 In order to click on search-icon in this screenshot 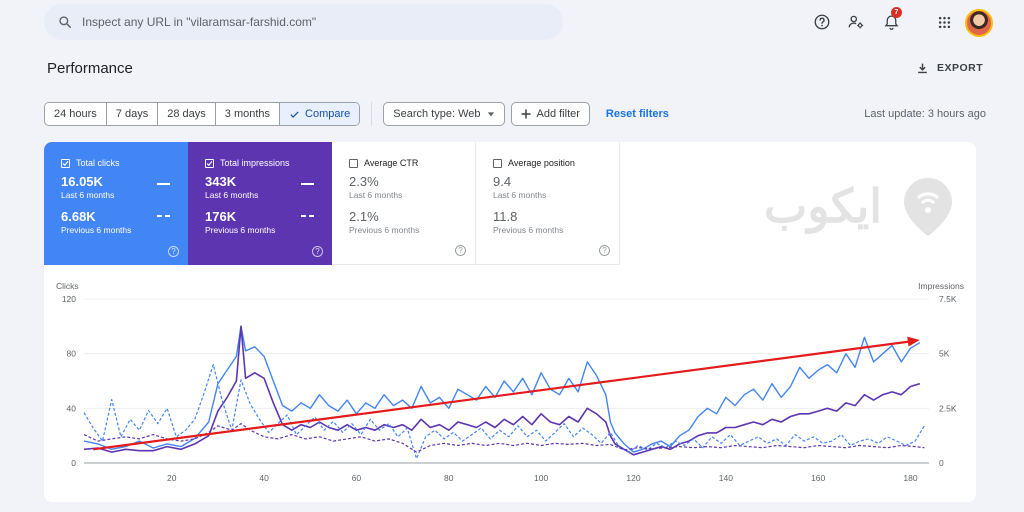, I will do `click(65, 22)`.